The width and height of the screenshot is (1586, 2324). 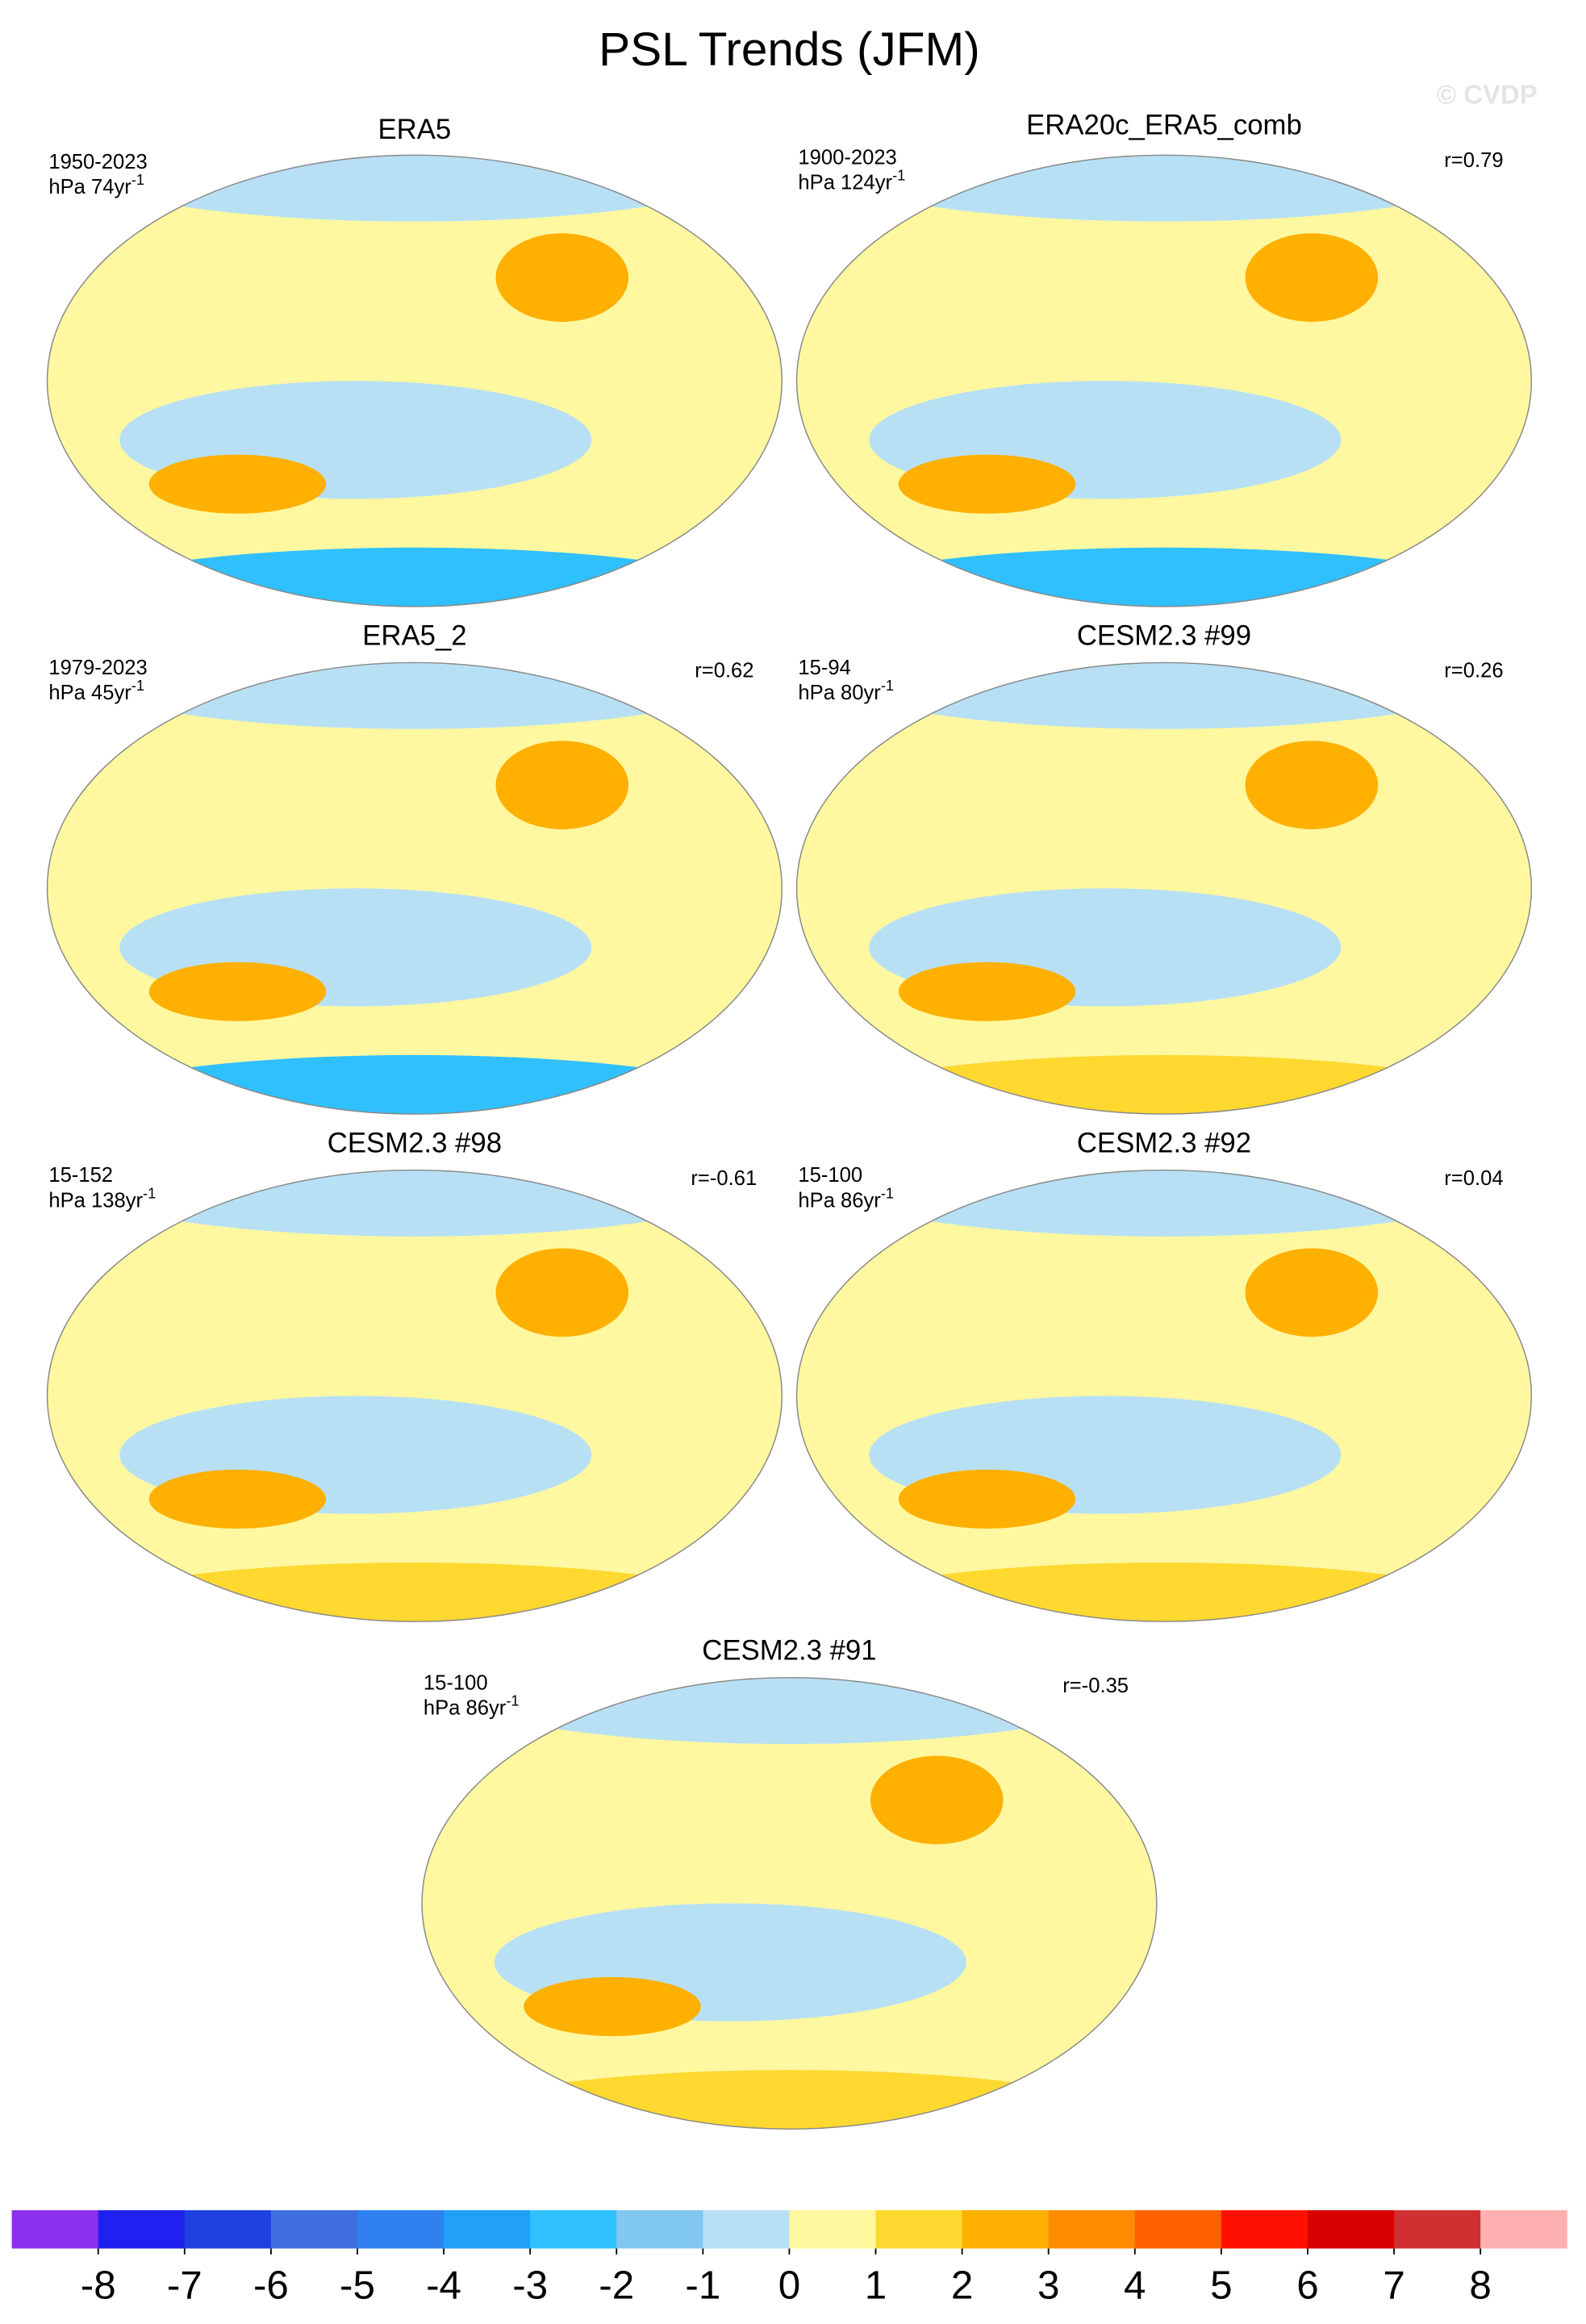 What do you see at coordinates (840, 693) in the screenshot?
I see `units-text: hPa 80yr` at bounding box center [840, 693].